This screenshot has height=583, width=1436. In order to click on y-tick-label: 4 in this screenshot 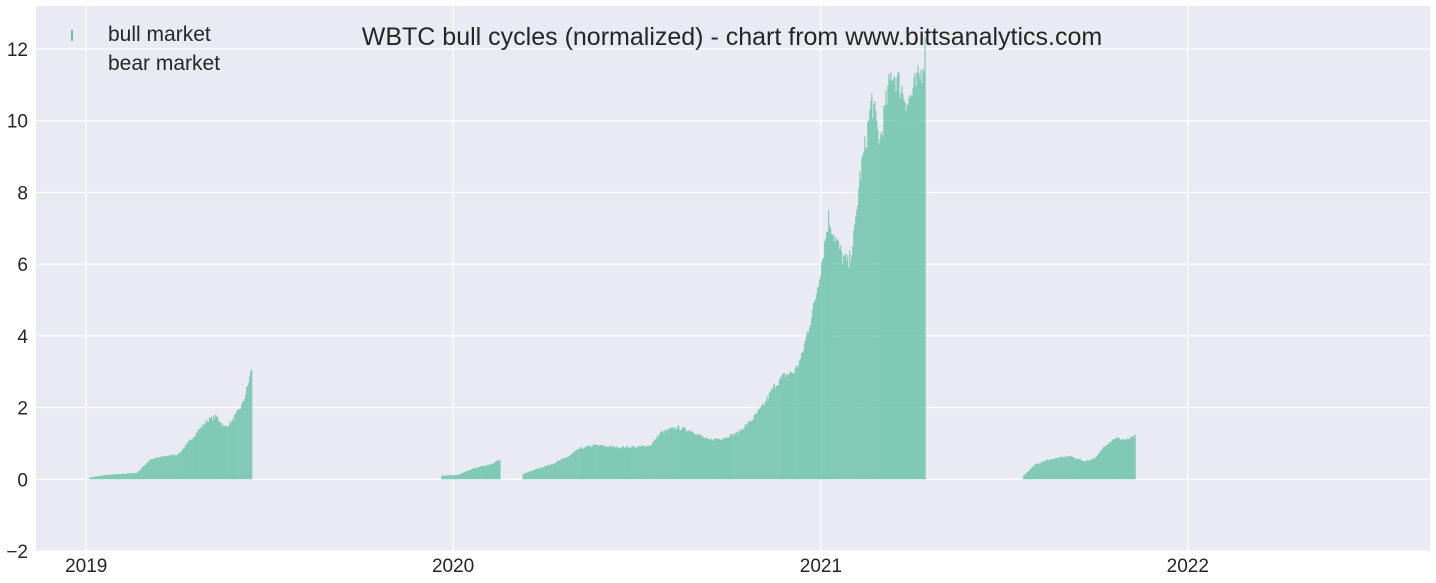, I will do `click(22, 337)`.